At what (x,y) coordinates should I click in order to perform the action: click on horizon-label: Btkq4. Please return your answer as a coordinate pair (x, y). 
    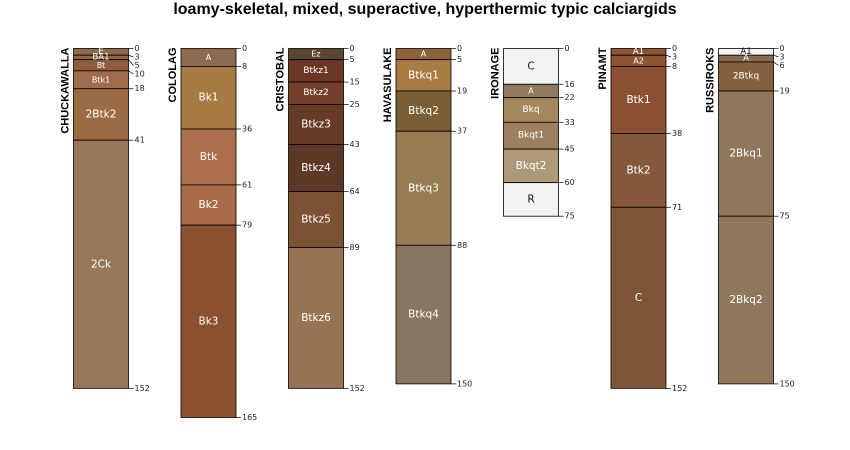
    Looking at the image, I should click on (423, 315).